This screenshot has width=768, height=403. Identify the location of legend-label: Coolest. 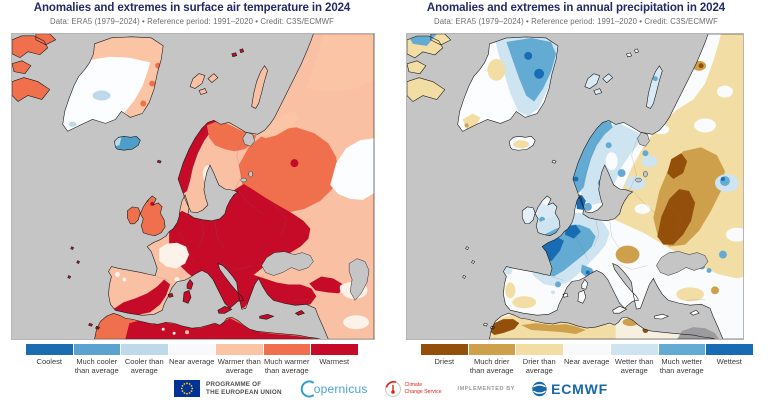
(49, 361).